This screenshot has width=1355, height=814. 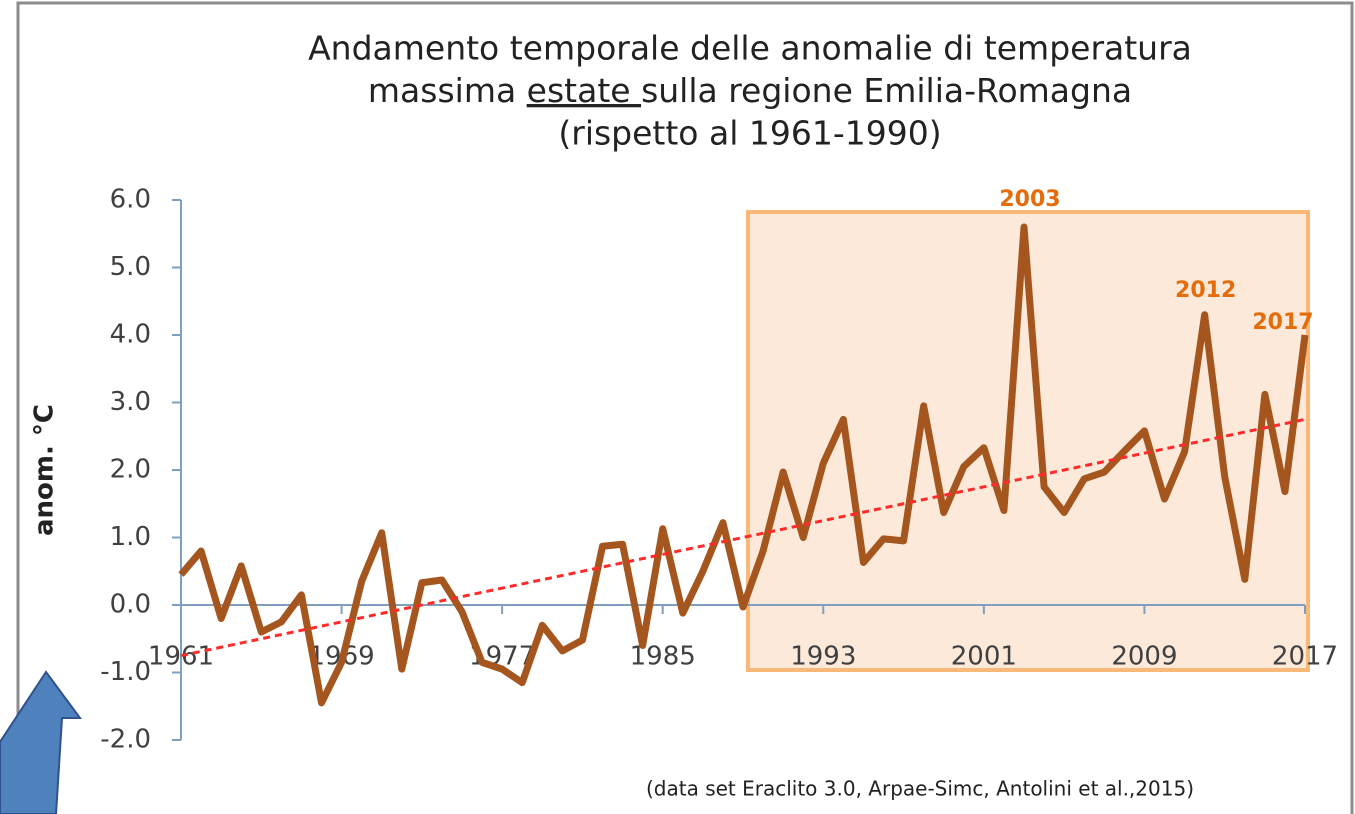 What do you see at coordinates (1029, 199) in the screenshot?
I see `annotation: 2003` at bounding box center [1029, 199].